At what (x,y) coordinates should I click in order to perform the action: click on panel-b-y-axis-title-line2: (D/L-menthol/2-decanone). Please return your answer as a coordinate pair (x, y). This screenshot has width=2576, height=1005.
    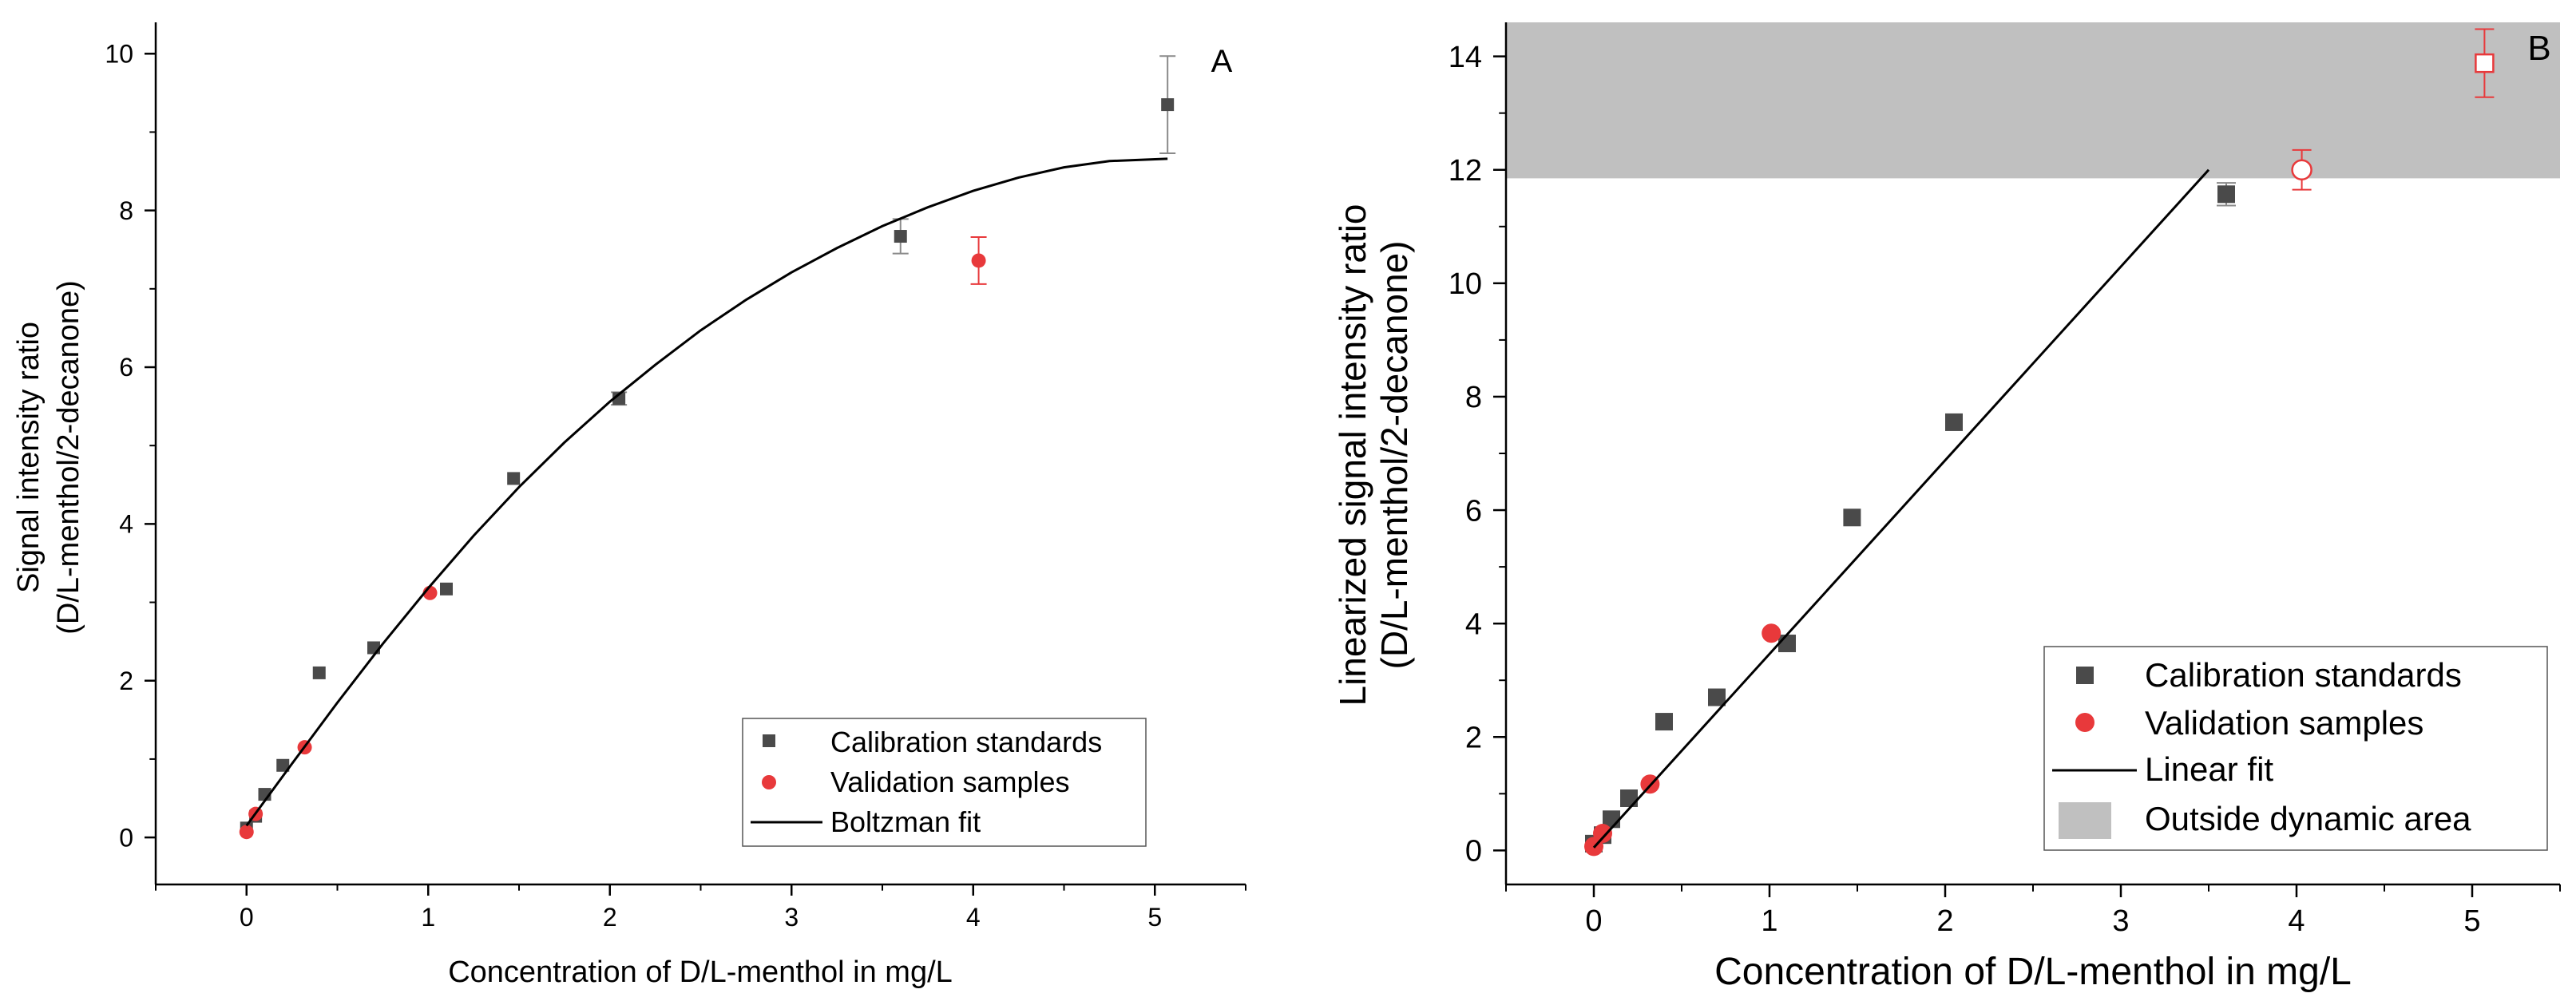
    Looking at the image, I should click on (1394, 456).